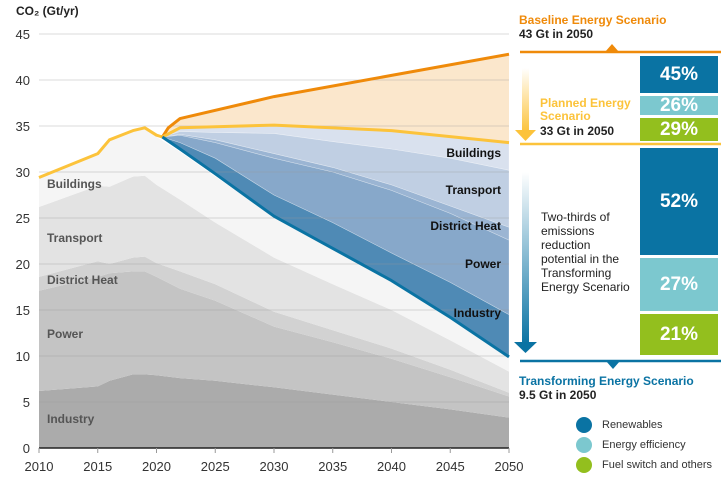 The height and width of the screenshot is (483, 728). Describe the element at coordinates (679, 129) in the screenshot. I see `planned-share-box: 29%` at that location.